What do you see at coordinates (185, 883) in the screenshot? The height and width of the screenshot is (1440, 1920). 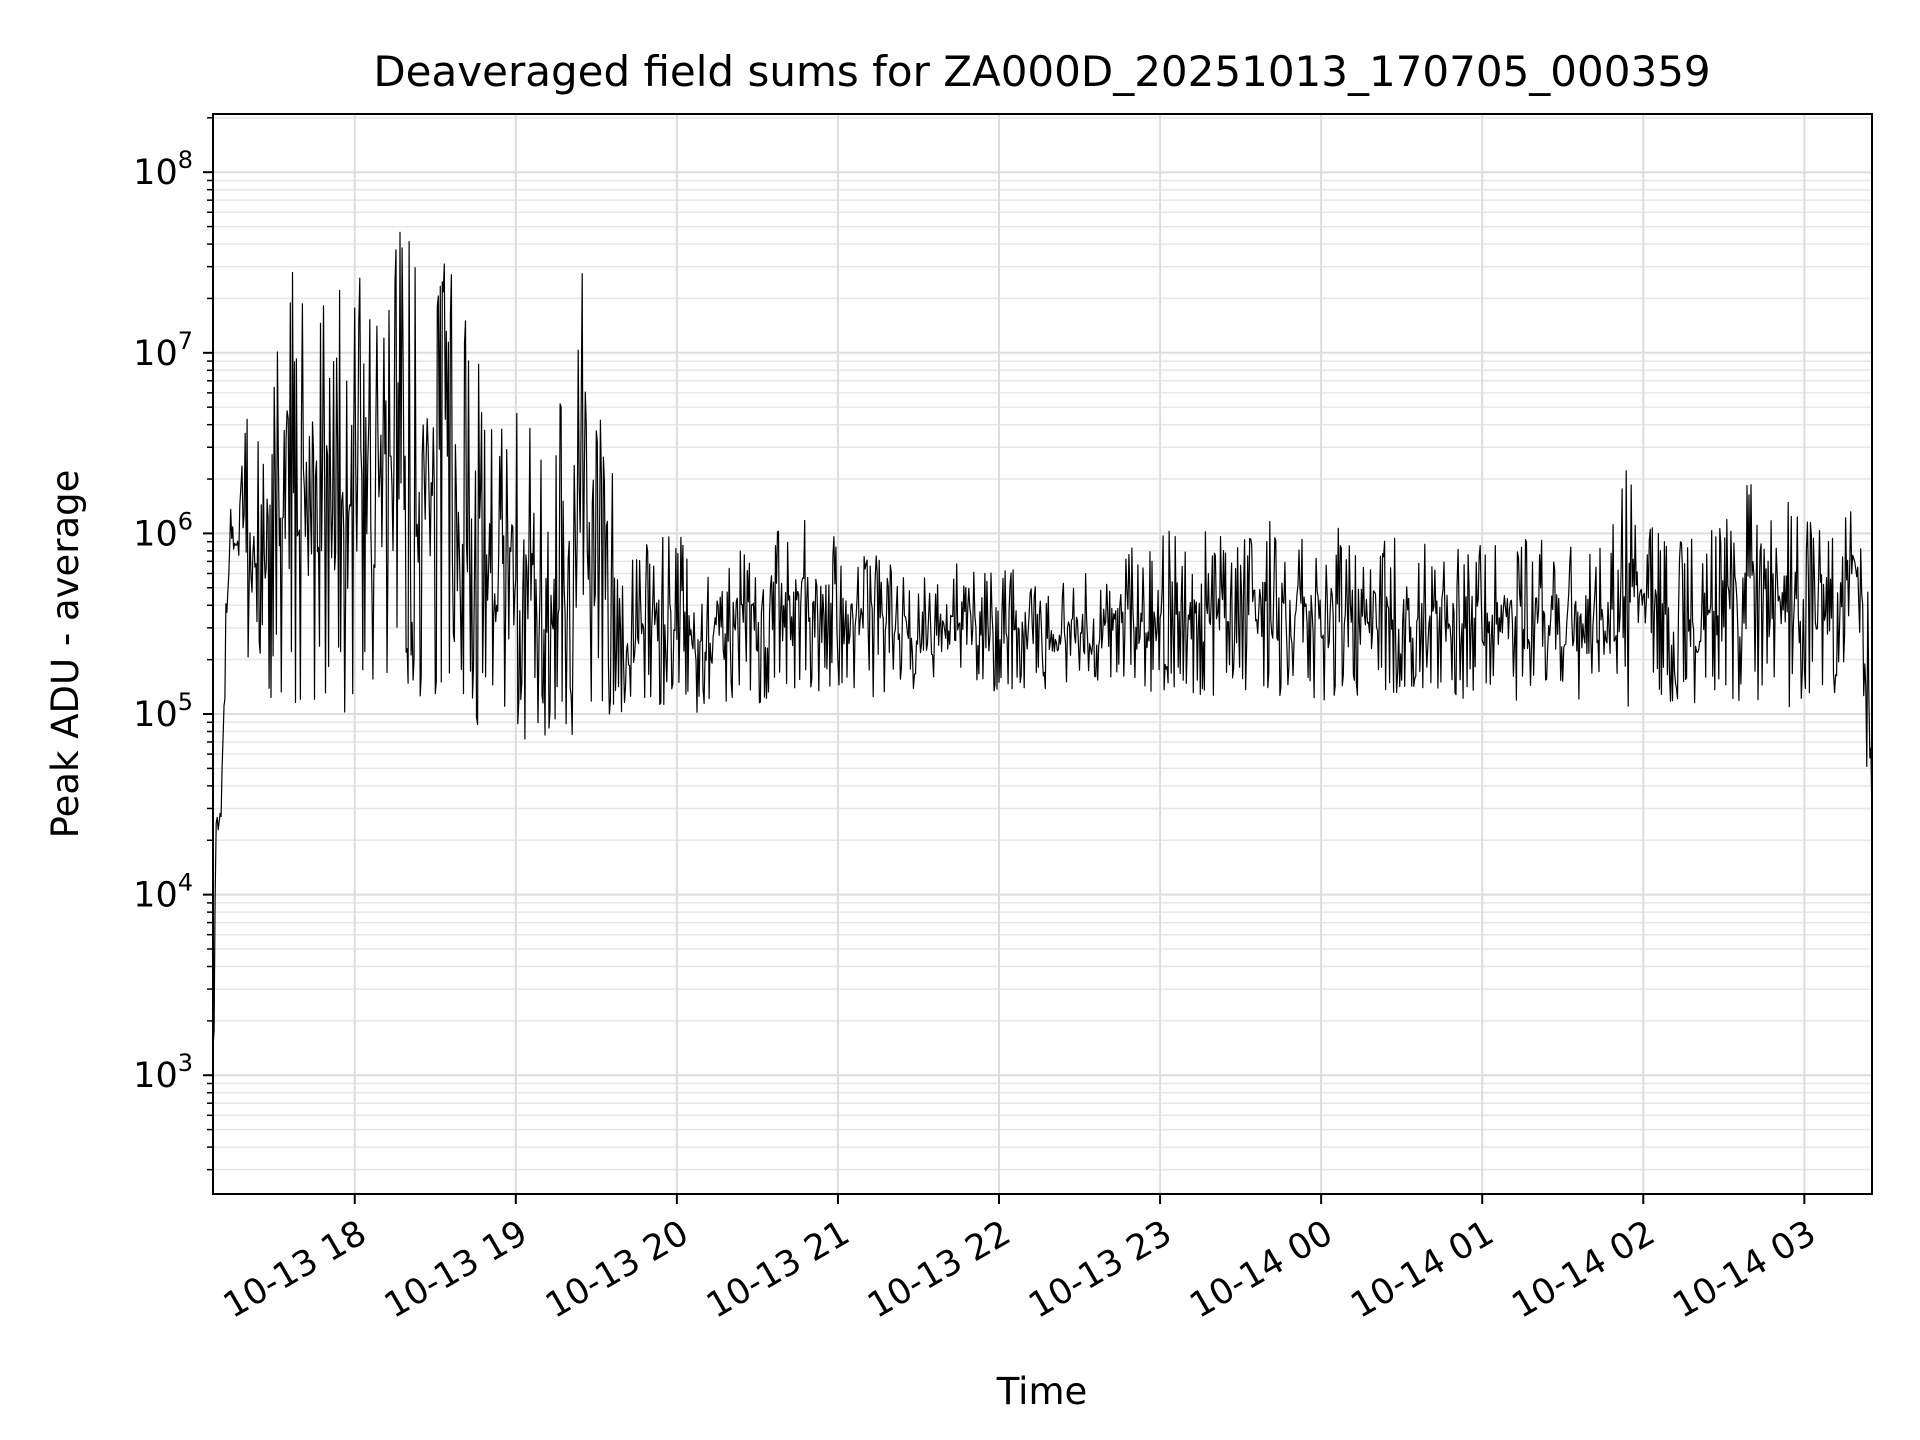 I see `y-tick-exponent: 4` at bounding box center [185, 883].